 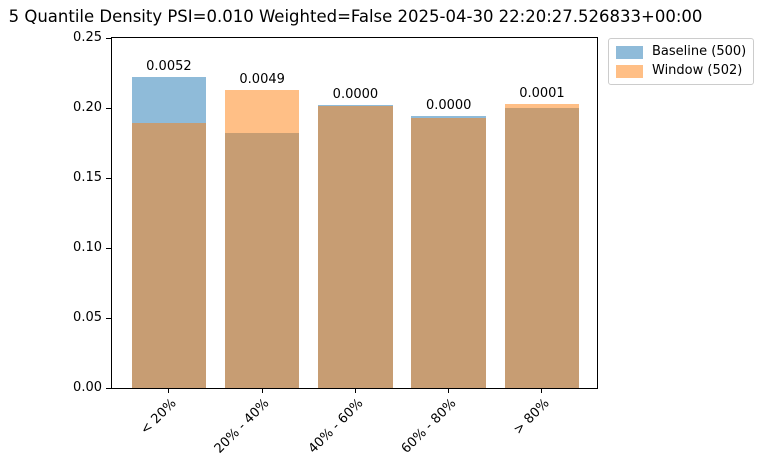 What do you see at coordinates (87, 317) in the screenshot?
I see `y-tick-label: 0.05` at bounding box center [87, 317].